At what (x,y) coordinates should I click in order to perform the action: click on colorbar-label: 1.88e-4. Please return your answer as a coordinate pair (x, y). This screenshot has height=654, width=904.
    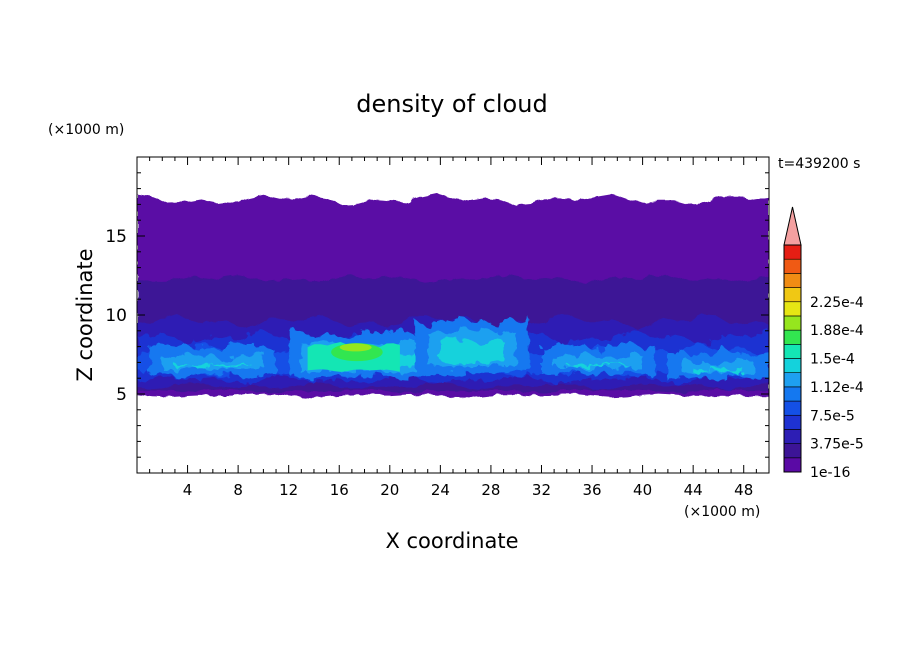
    Looking at the image, I should click on (837, 331).